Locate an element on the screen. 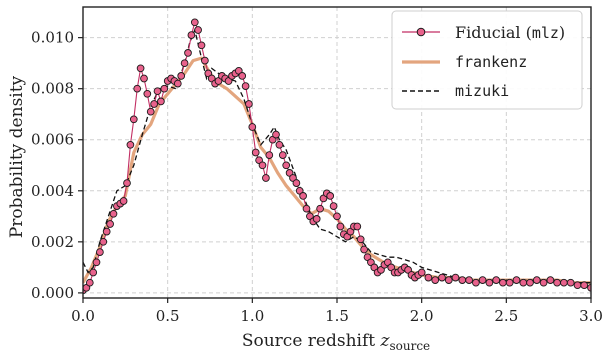 Image resolution: width=602 pixels, height=350 pixels. x-axis-label: Source redshift zsource is located at coordinates (336, 340).